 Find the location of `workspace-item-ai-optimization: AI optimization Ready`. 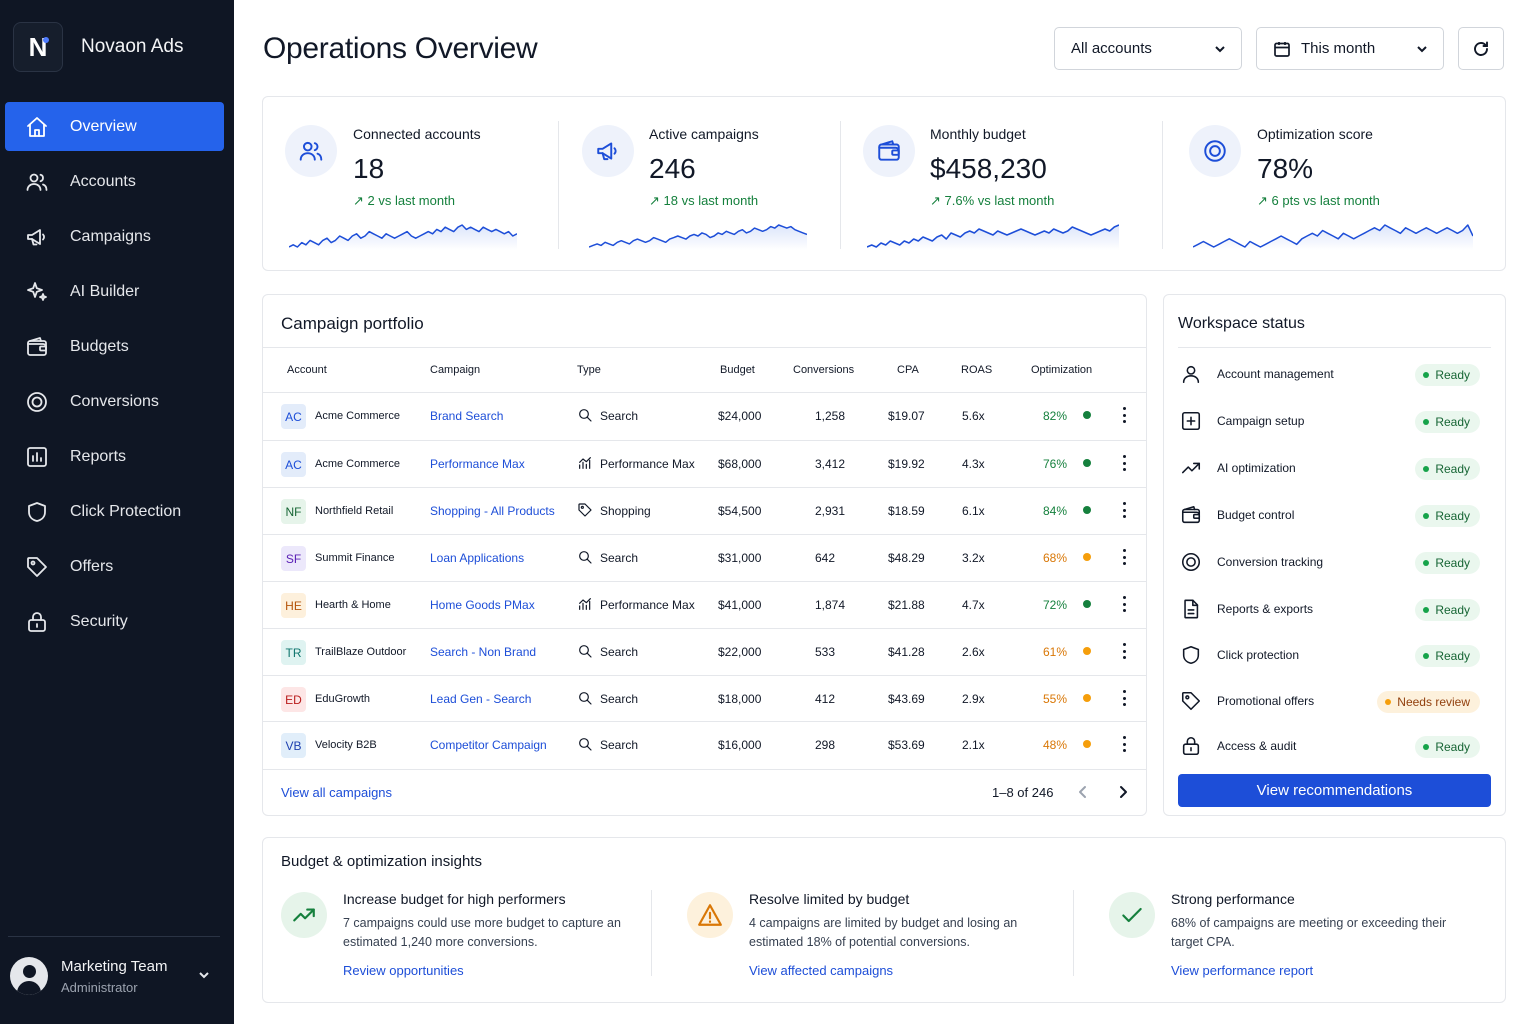

workspace-item-ai-optimization: AI optimization Ready is located at coordinates (1335, 468).